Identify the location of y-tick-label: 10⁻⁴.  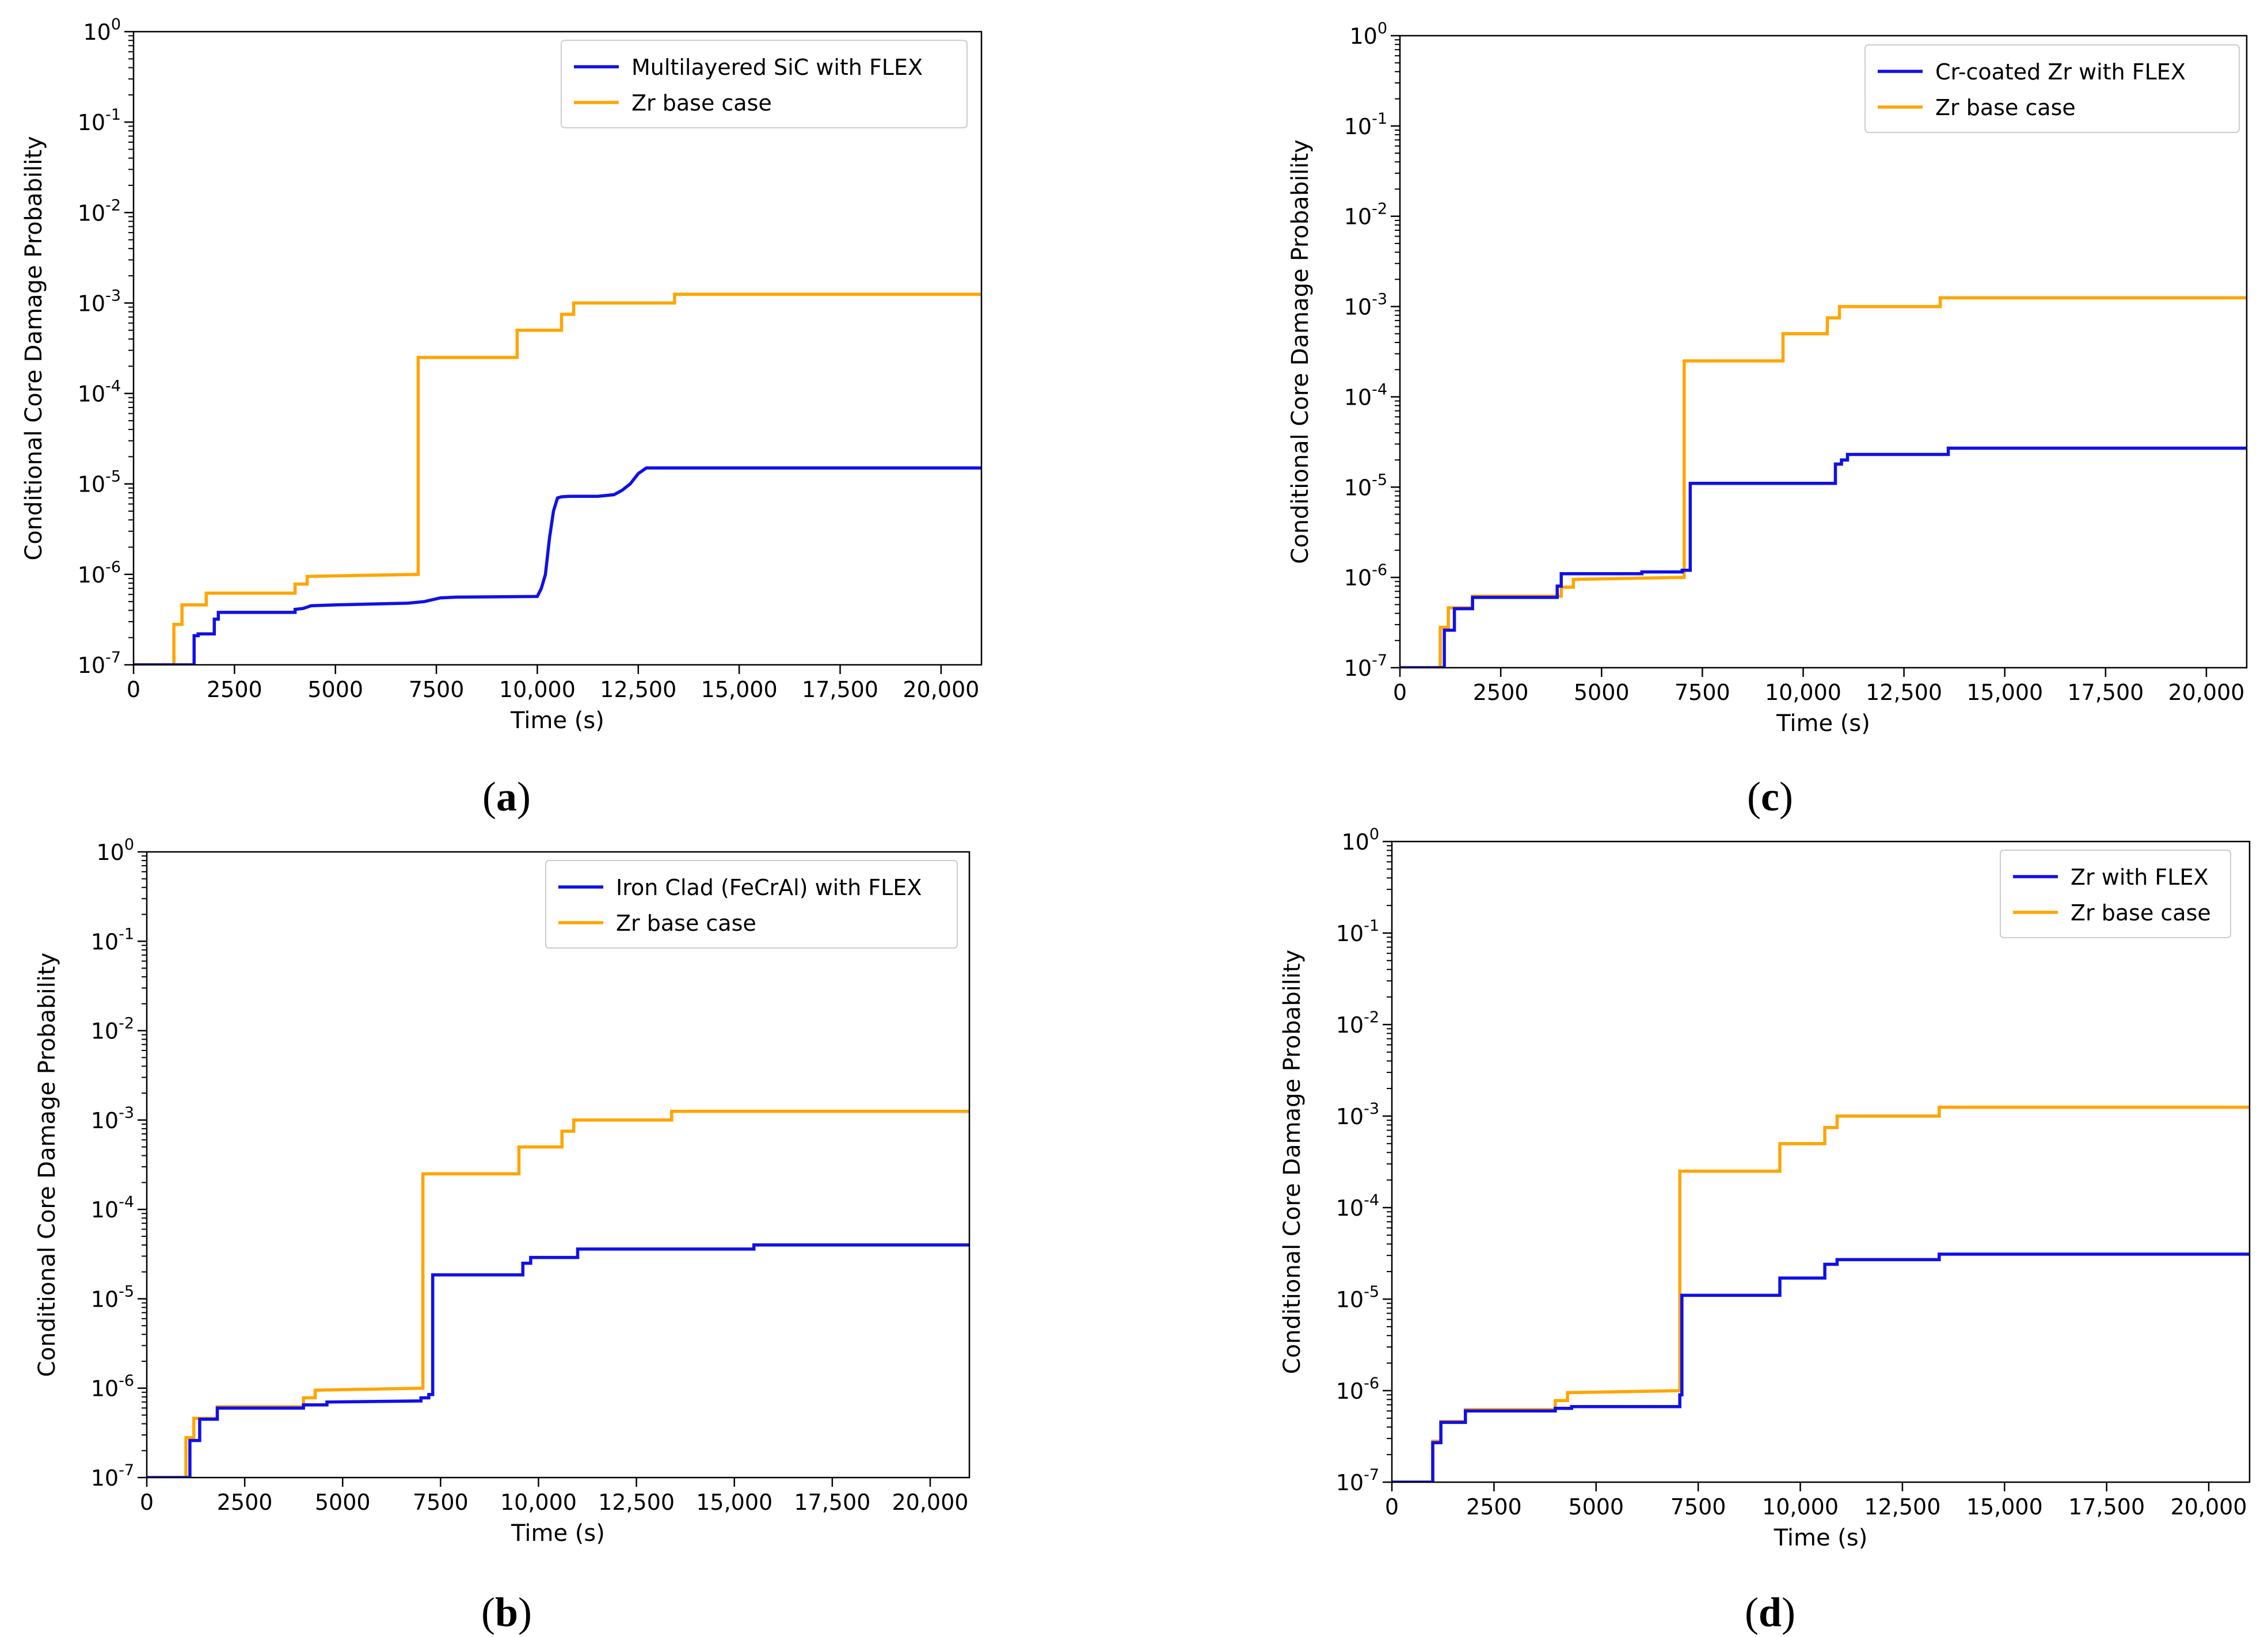
(99, 392).